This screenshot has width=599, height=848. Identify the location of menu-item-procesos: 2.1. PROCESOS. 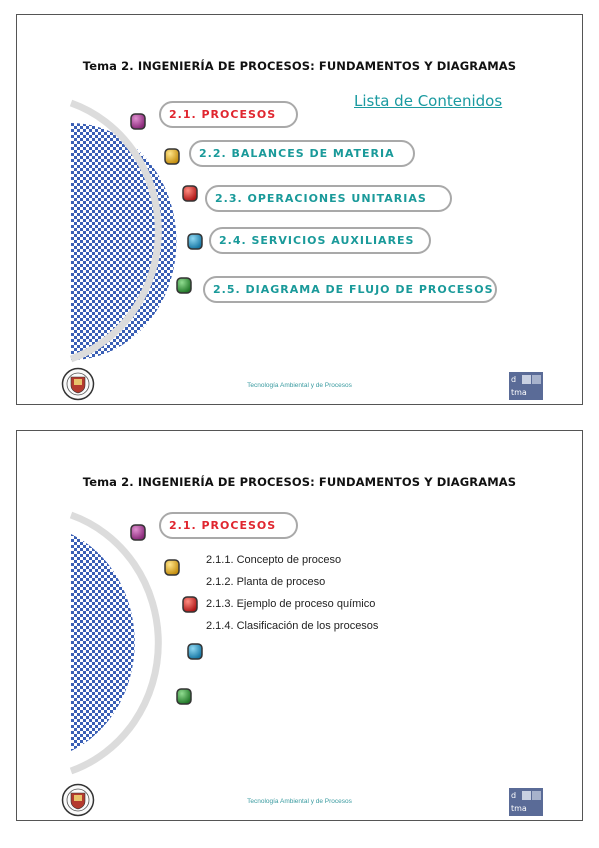
(228, 114).